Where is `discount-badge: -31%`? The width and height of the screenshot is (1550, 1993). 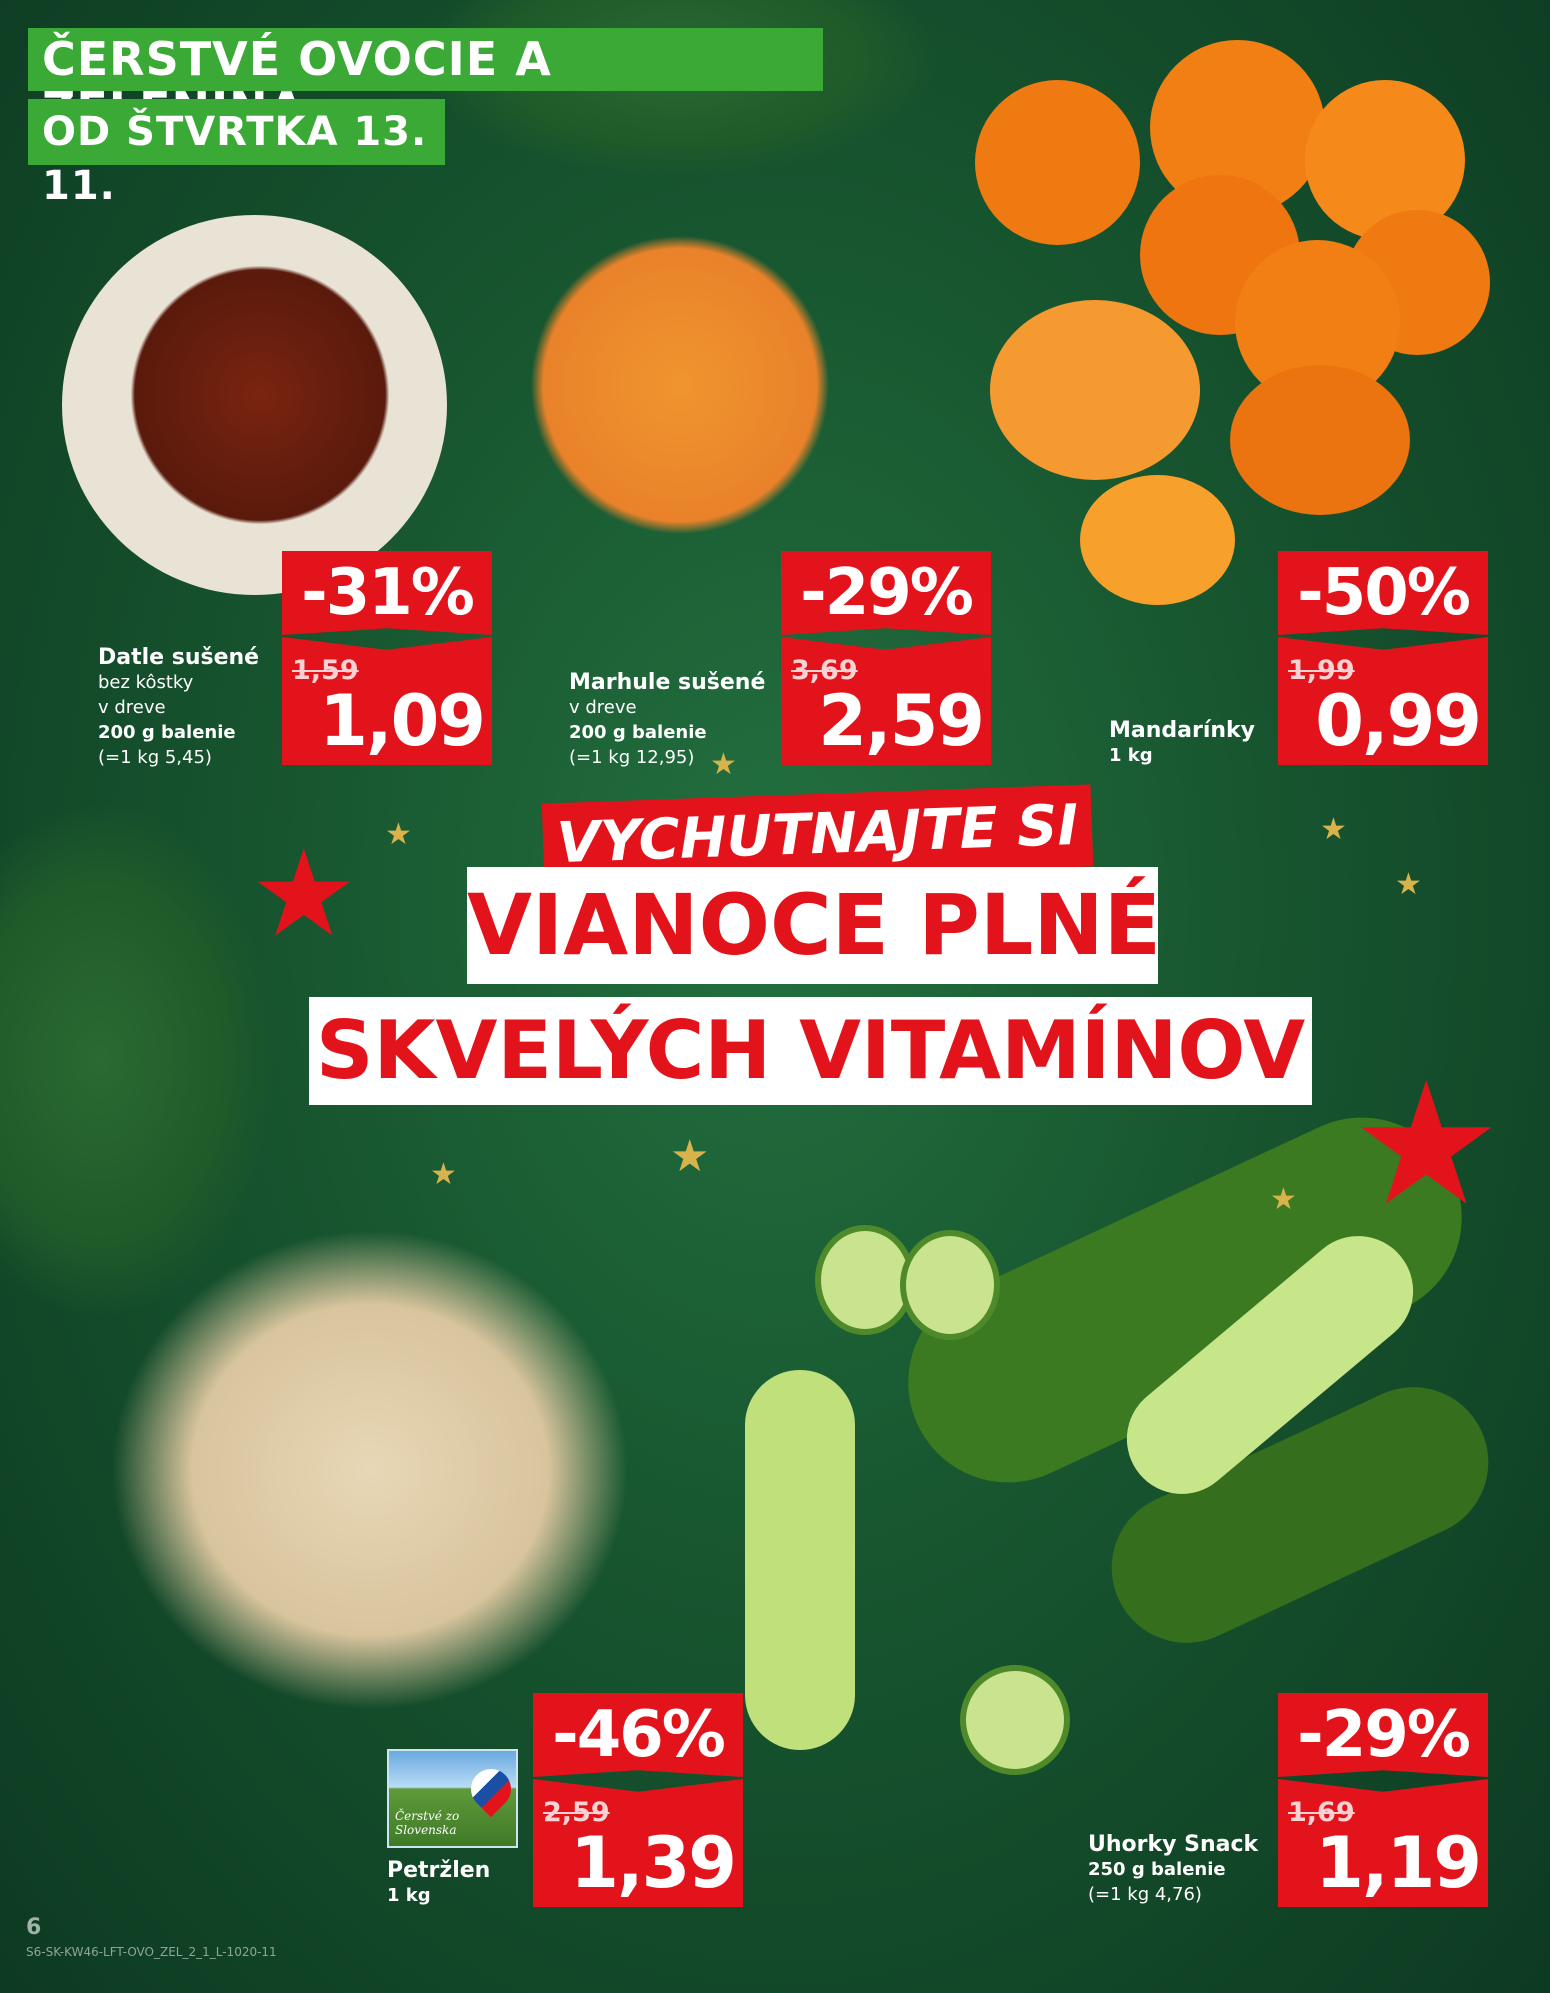 discount-badge: -31% is located at coordinates (387, 593).